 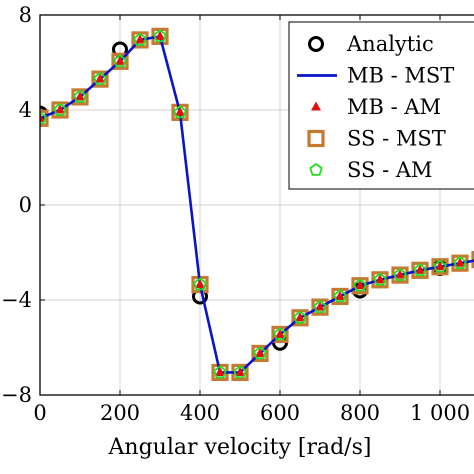 I want to click on legend-swatch-ss-mst, so click(x=316, y=138).